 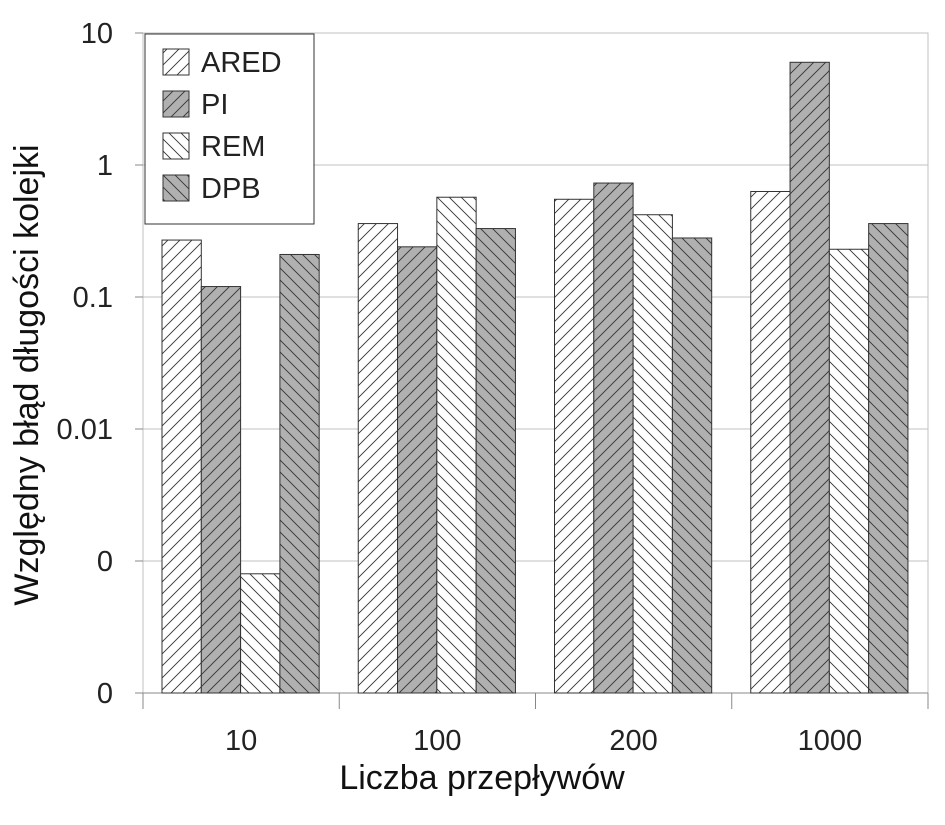 I want to click on x-tick-label: 10, so click(x=241, y=741).